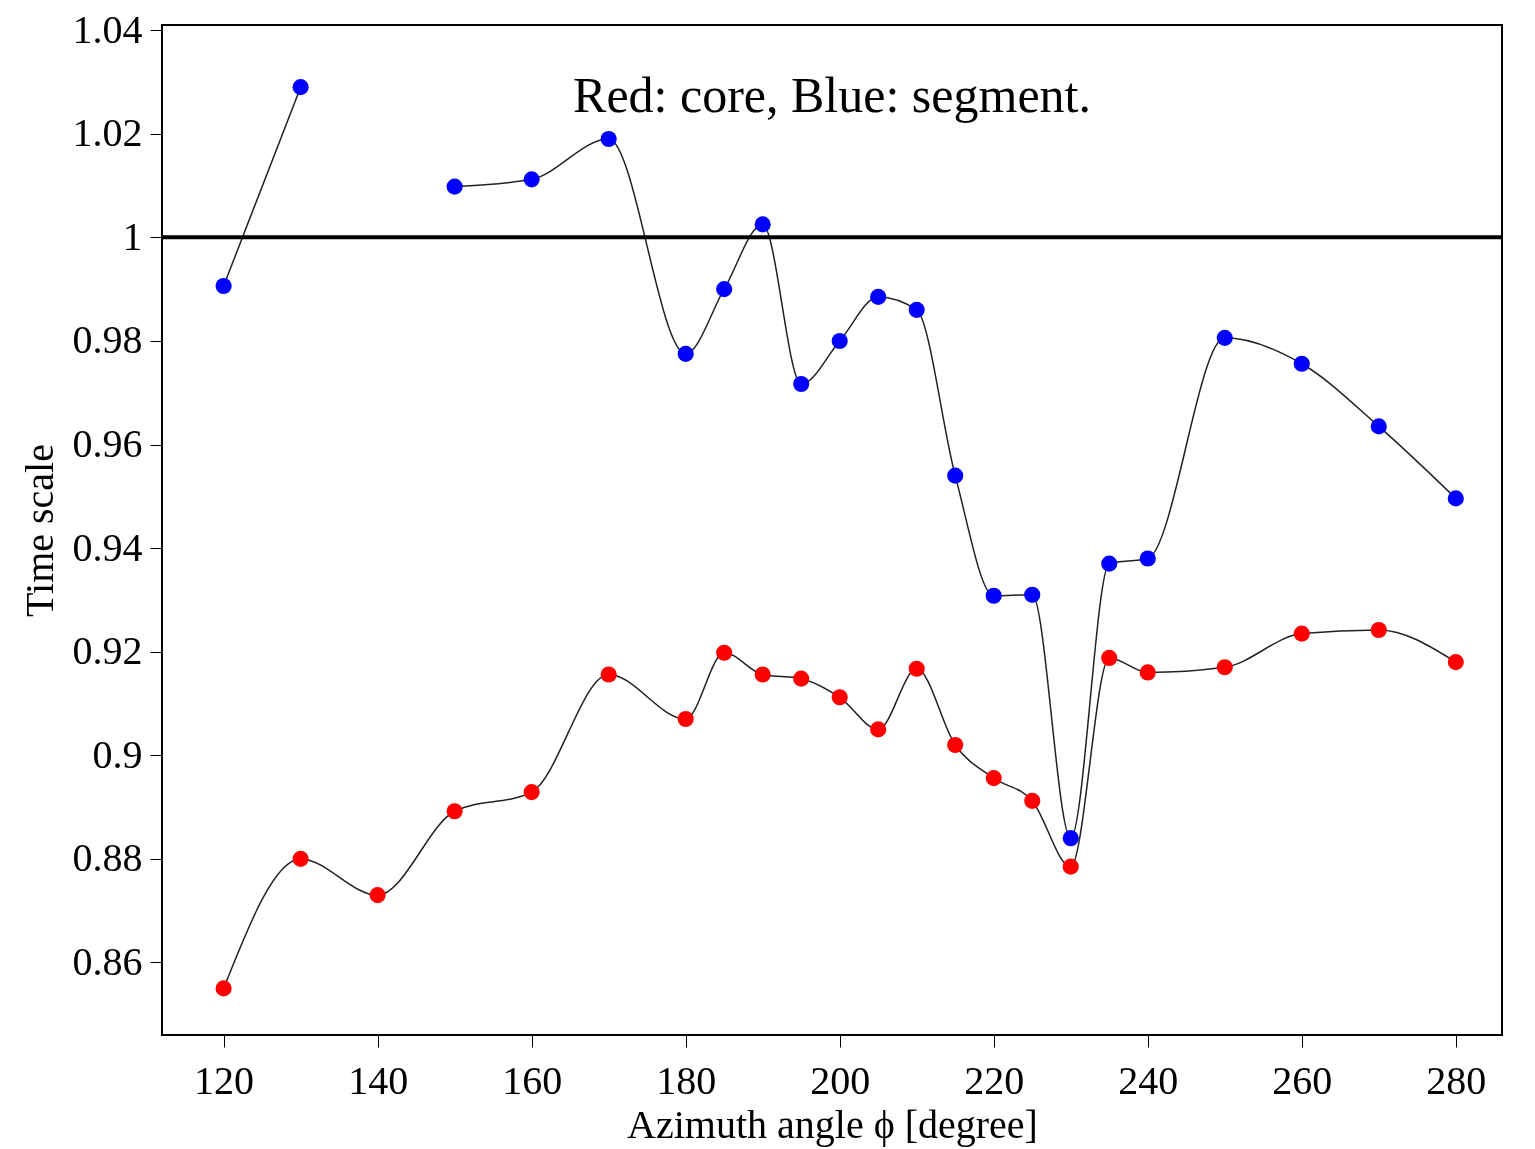  I want to click on y-axis-title: Time scale, so click(39, 530).